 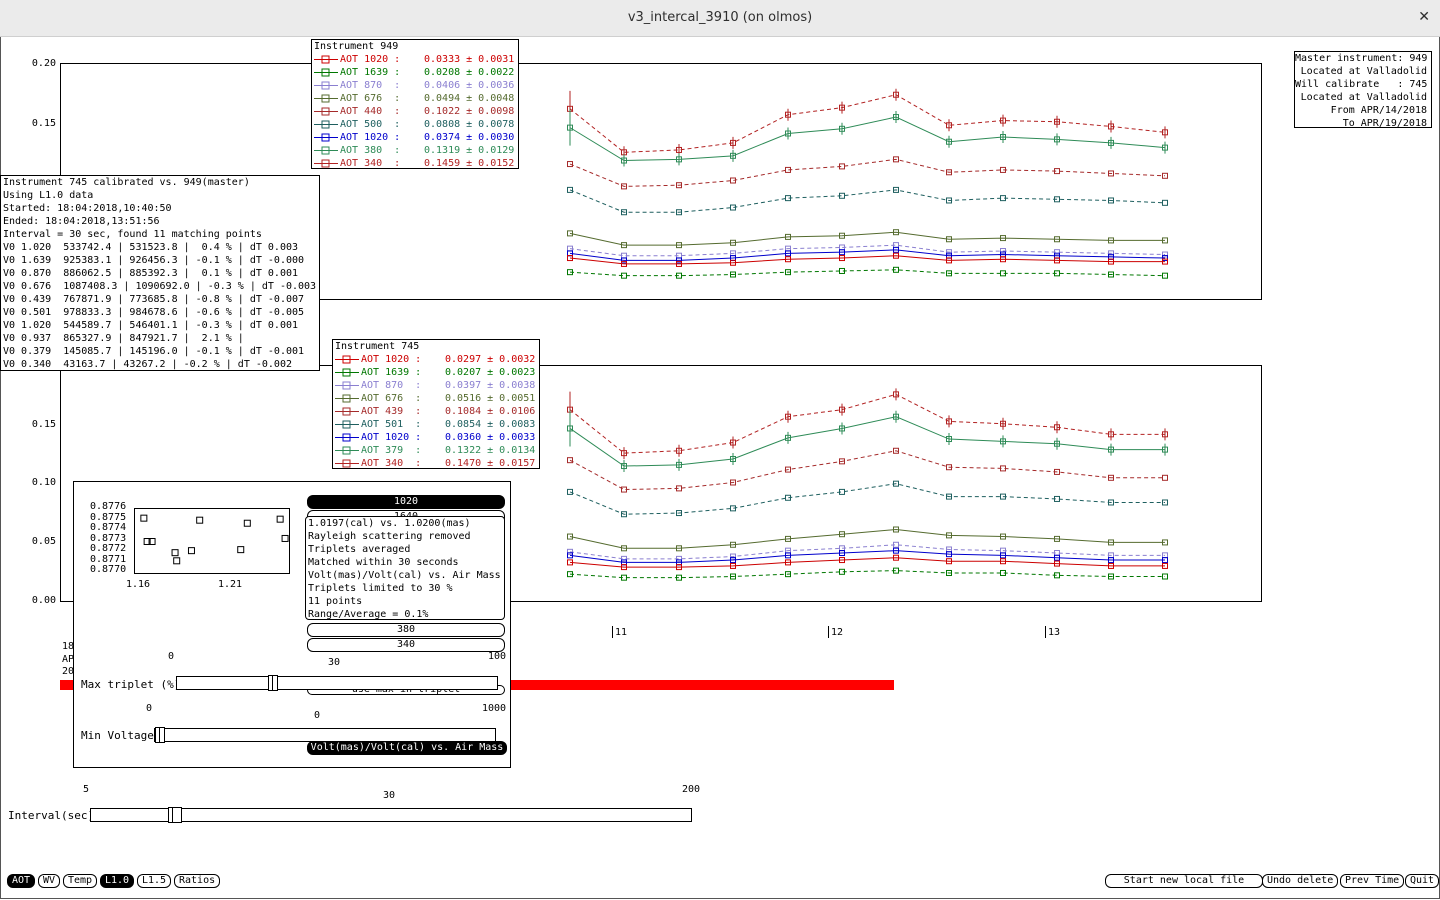 What do you see at coordinates (391, 815) in the screenshot?
I see `interval-slider` at bounding box center [391, 815].